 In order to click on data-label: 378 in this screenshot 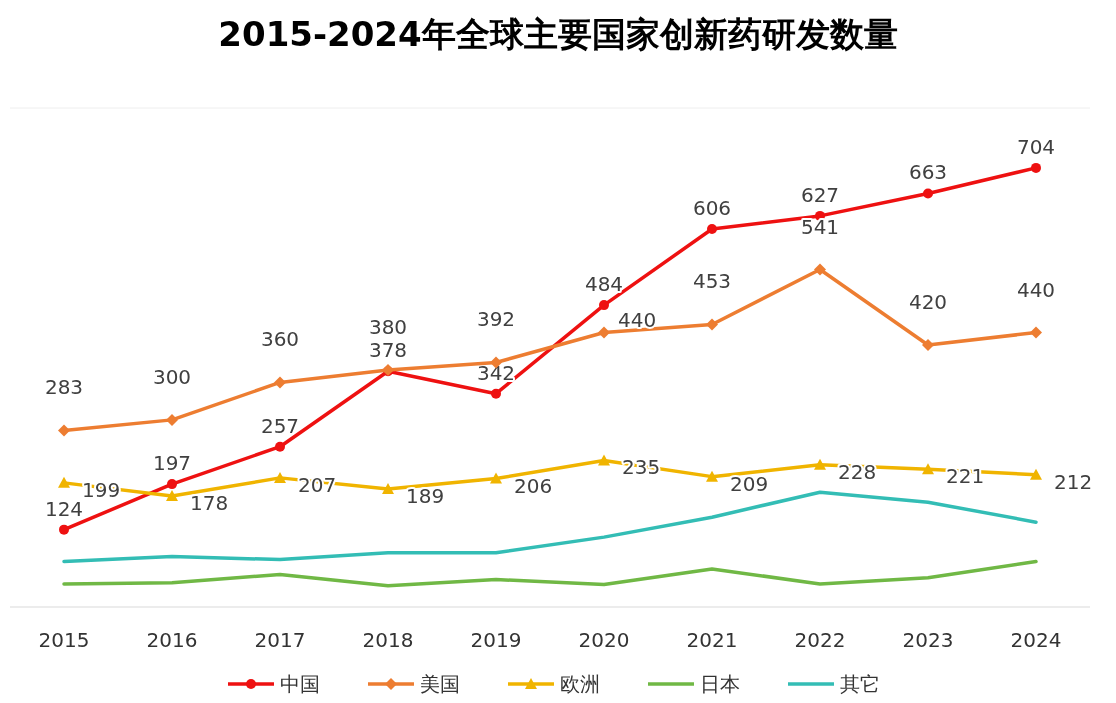, I will do `click(388, 350)`.